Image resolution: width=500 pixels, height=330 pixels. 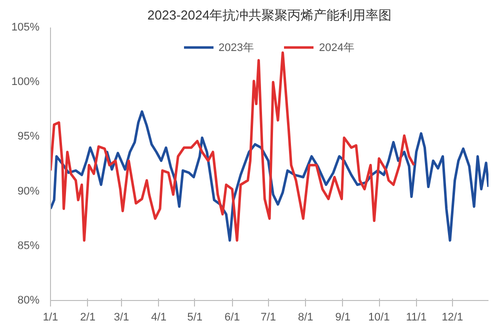 What do you see at coordinates (195, 318) in the screenshot?
I see `x-tick-label: 5/1` at bounding box center [195, 318].